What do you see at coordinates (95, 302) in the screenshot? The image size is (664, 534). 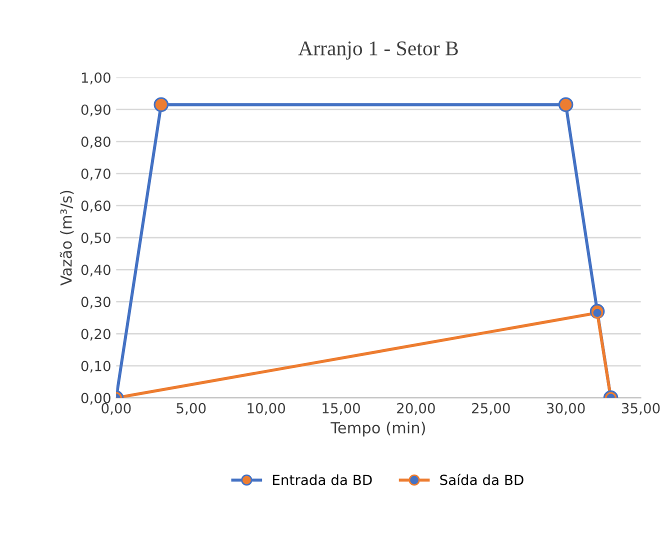 I see `y-tick-label: 0,30` at bounding box center [95, 302].